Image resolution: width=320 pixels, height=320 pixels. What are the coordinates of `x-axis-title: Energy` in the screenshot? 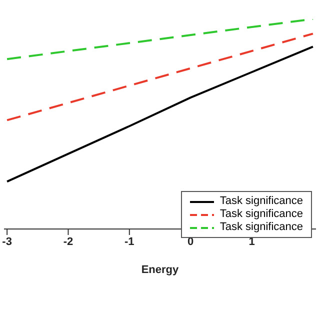 It's located at (160, 270).